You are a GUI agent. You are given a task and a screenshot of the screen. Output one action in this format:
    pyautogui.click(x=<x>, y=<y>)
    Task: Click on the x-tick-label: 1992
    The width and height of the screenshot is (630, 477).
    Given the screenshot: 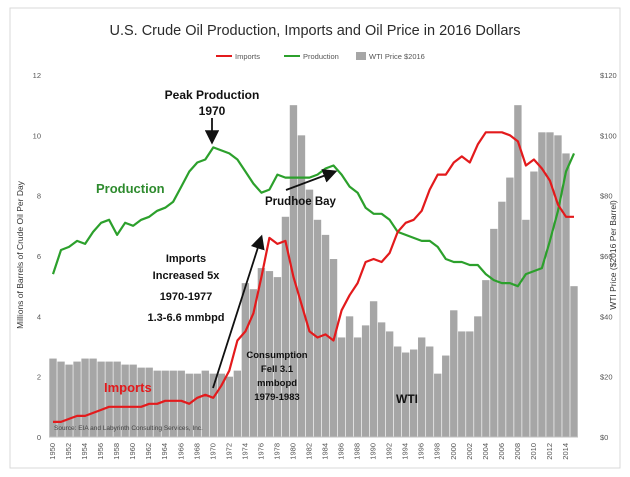 What is the action you would take?
    pyautogui.click(x=389, y=451)
    